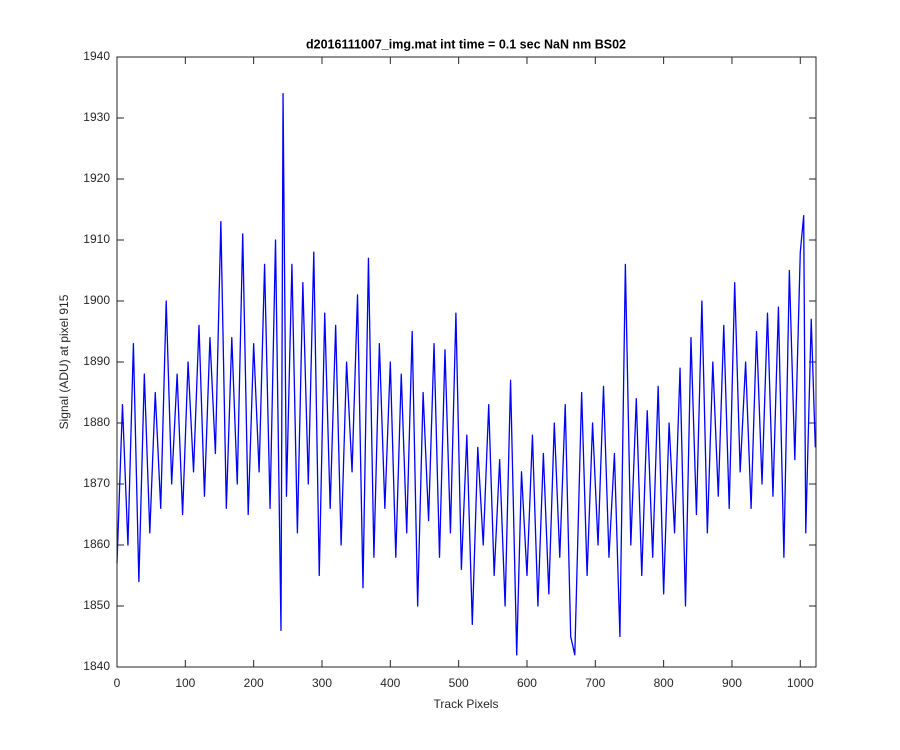  Describe the element at coordinates (96, 666) in the screenshot. I see `y-tick-label: 1840` at that location.